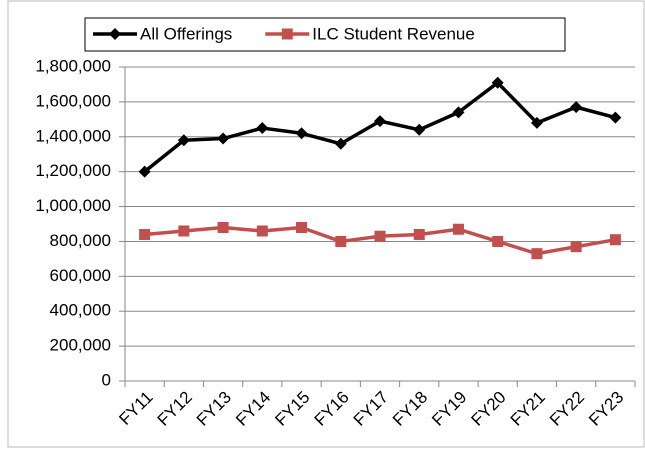  I want to click on y-tick-label: 0, so click(106, 379).